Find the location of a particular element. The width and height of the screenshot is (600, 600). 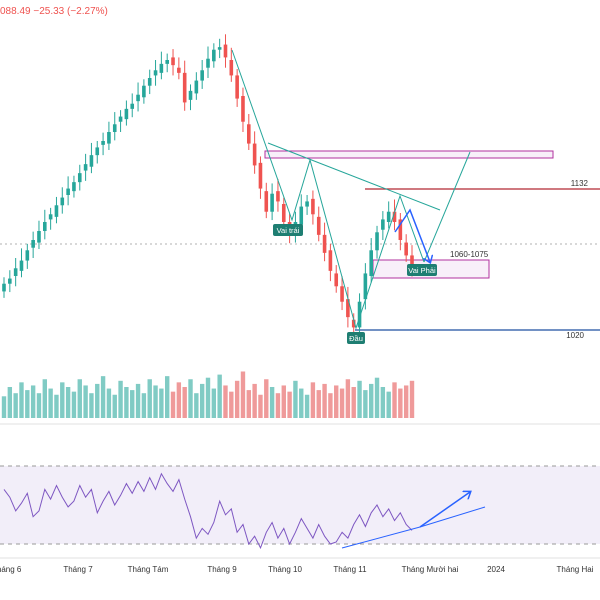

time-axis-label: Tháng 7 is located at coordinates (78, 569).